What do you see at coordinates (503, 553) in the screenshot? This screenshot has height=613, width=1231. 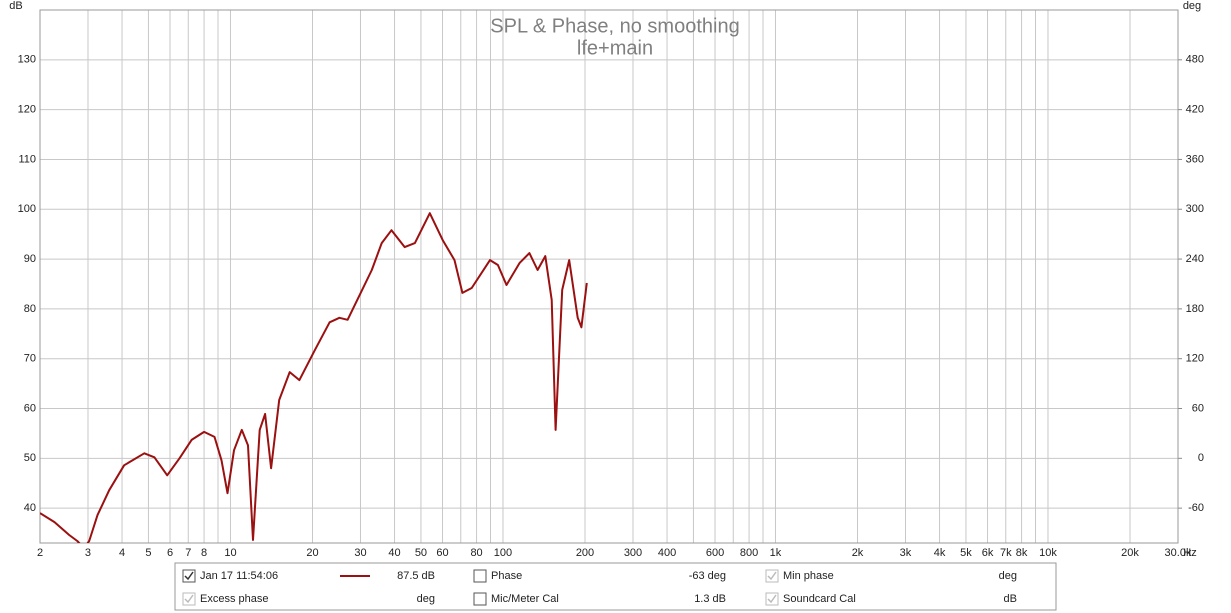 I see `x-tick-label: 100` at bounding box center [503, 553].